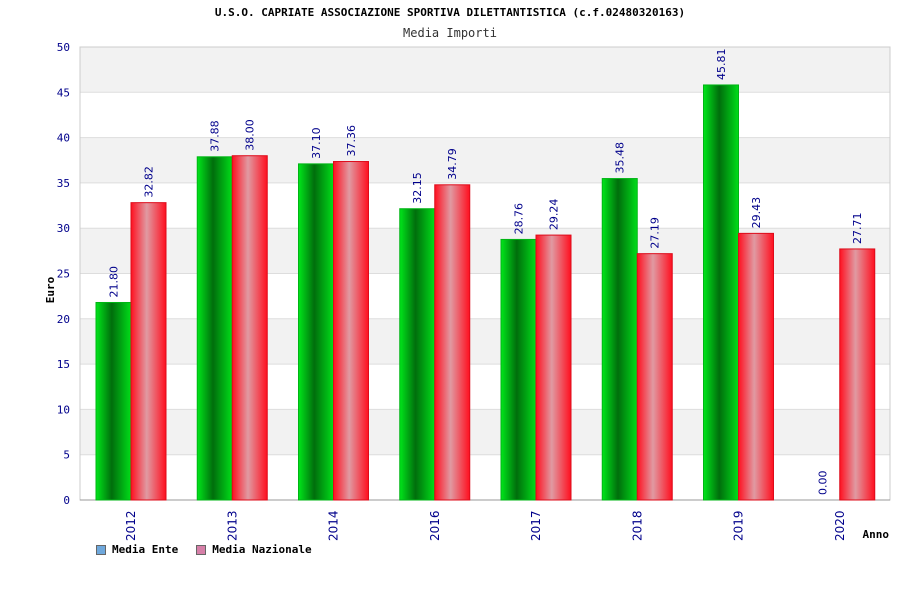 This screenshot has width=900, height=600. What do you see at coordinates (435, 525) in the screenshot?
I see `x-tick-label: 2016` at bounding box center [435, 525].